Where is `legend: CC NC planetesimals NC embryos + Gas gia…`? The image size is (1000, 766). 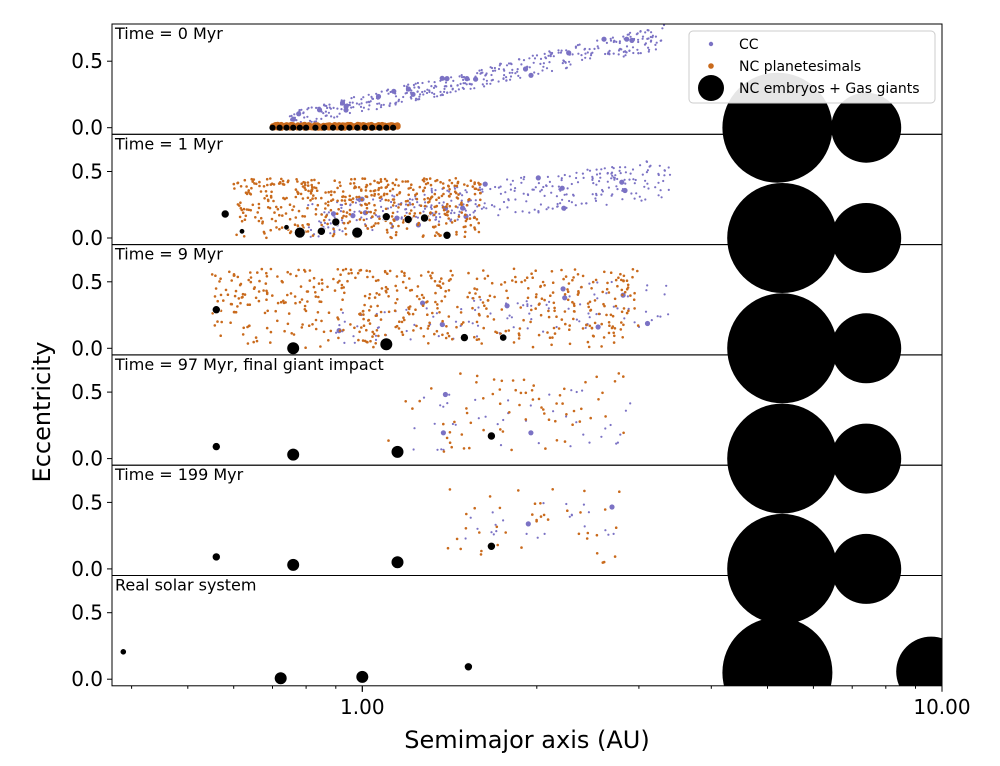
legend: CC NC planetesimals NC embryos + Gas gia… is located at coordinates (812, 67).